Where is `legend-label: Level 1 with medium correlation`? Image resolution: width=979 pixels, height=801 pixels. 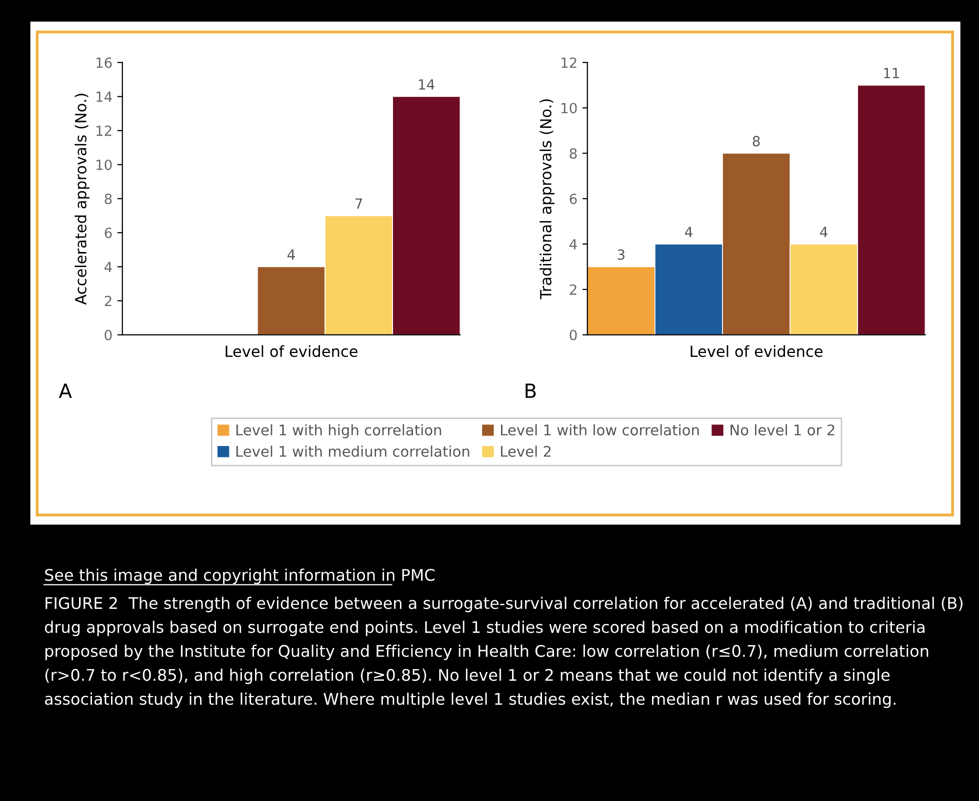 legend-label: Level 1 with medium correlation is located at coordinates (353, 451).